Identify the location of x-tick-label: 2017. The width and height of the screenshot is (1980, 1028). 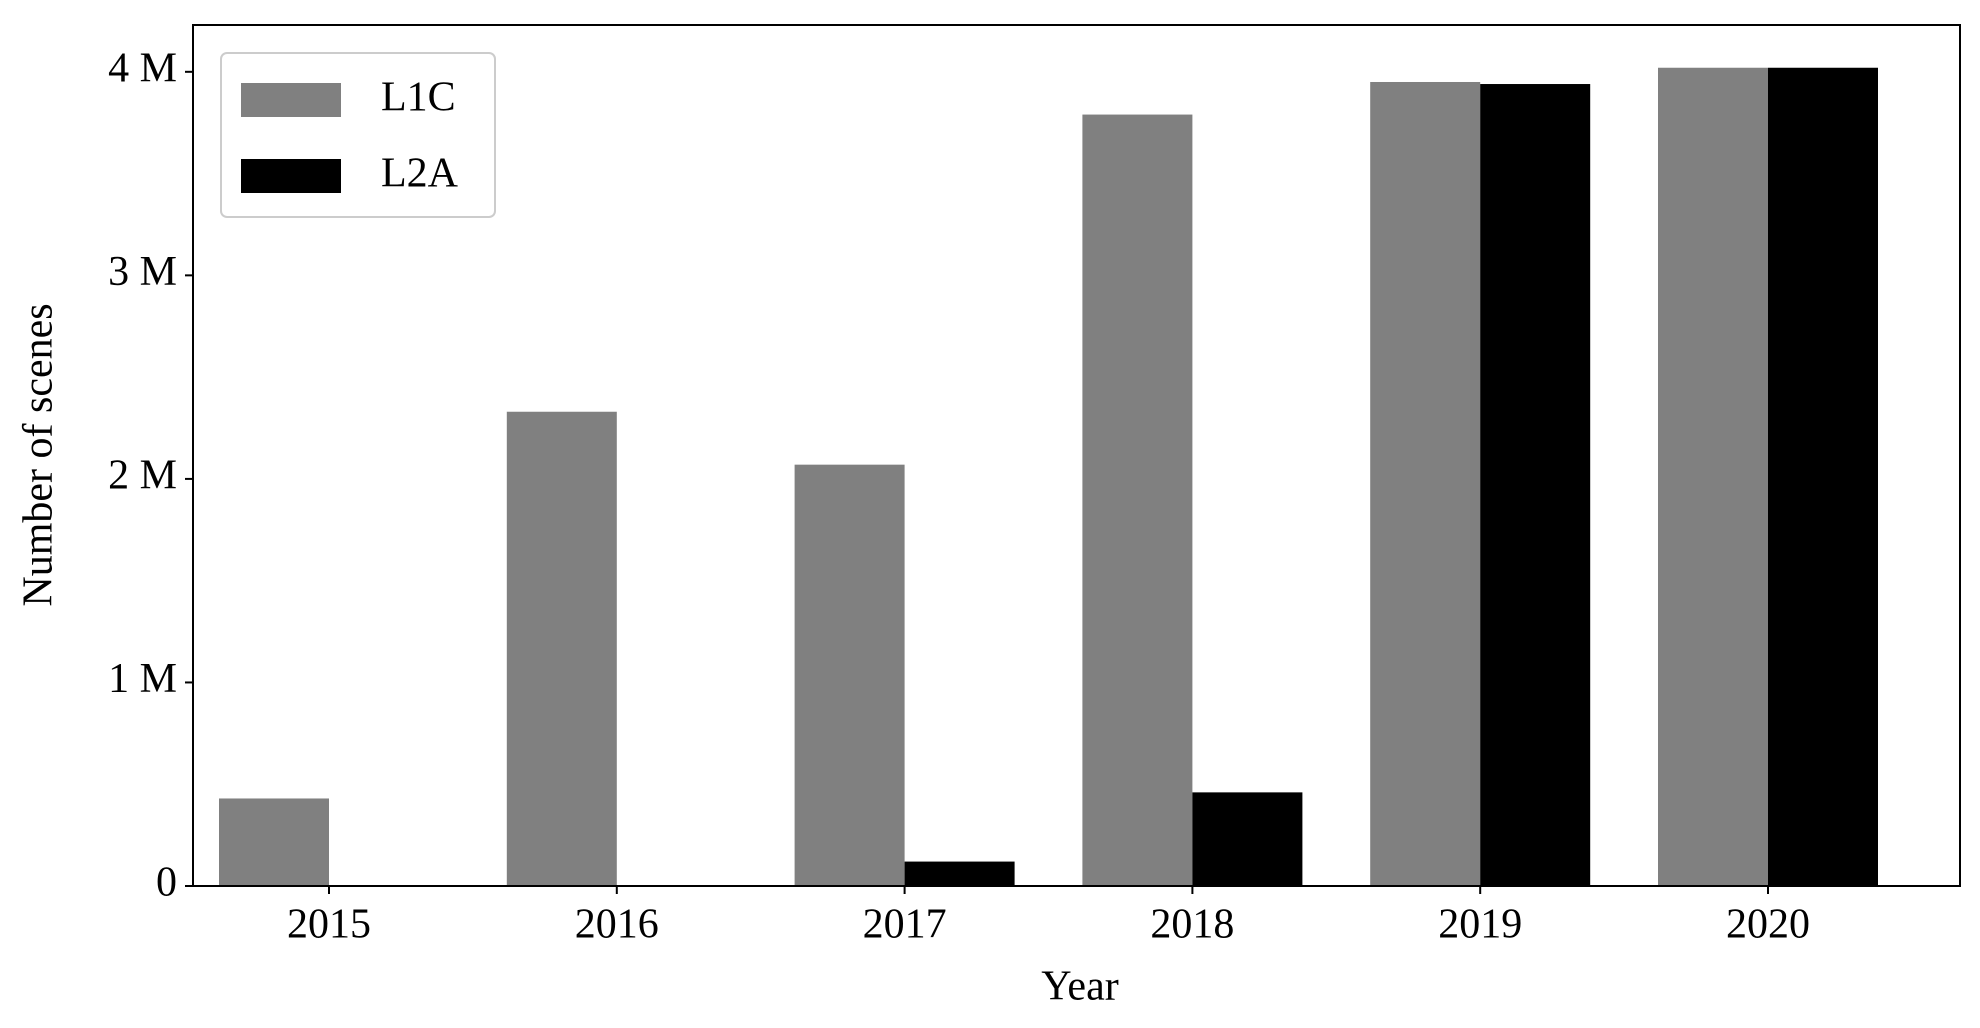
(905, 925).